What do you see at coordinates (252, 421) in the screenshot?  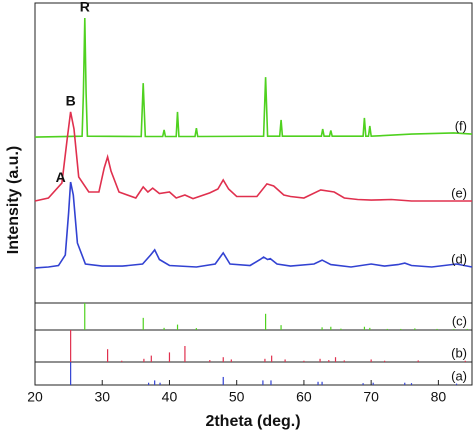 I see `x-axis-label: 2theta (deg.)` at bounding box center [252, 421].